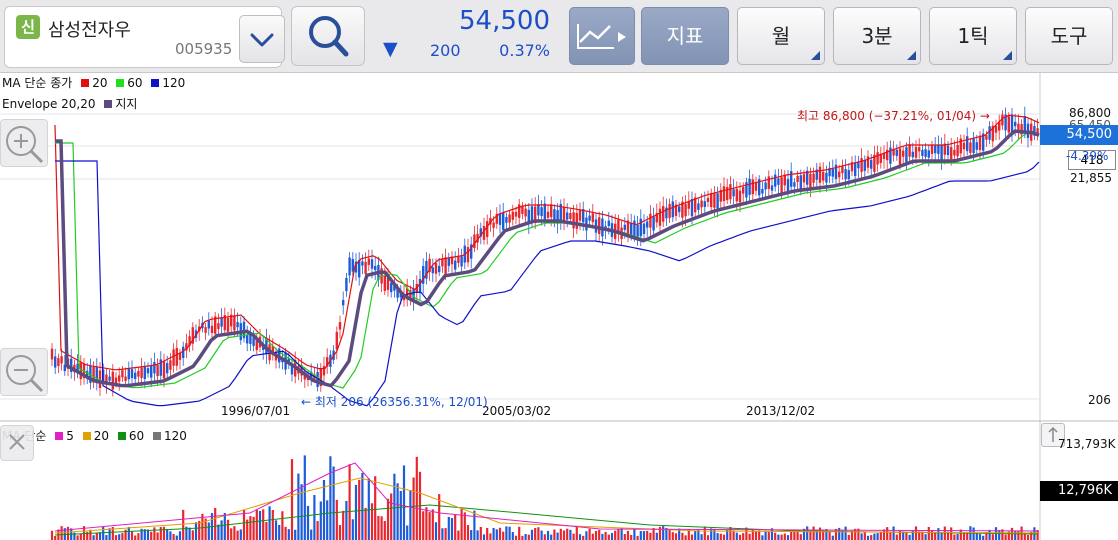  Describe the element at coordinates (1087, 156) in the screenshot. I see `current-pct-label: -4.39%` at that location.